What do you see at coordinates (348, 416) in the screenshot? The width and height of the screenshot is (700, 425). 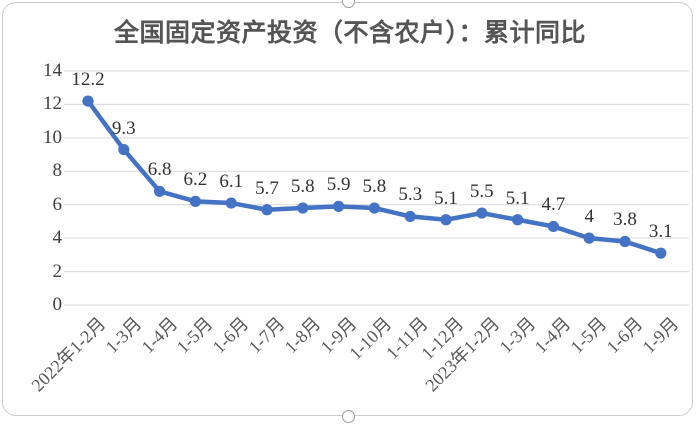 I see `selection-handle-bottom` at bounding box center [348, 416].